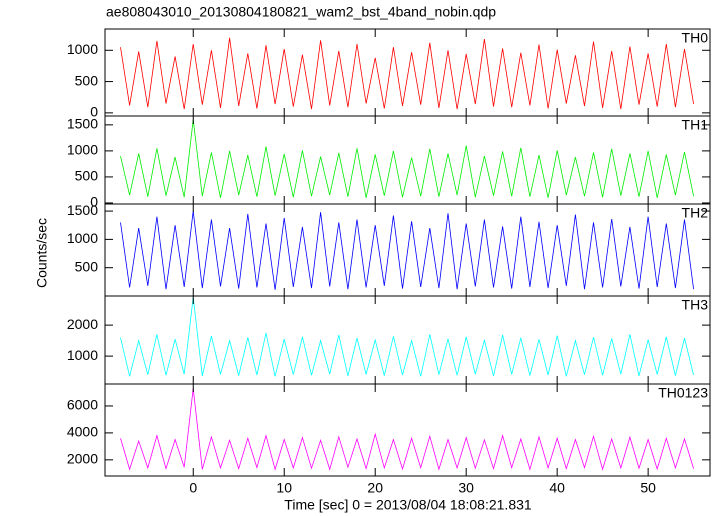  What do you see at coordinates (557, 488) in the screenshot?
I see `x-tick-label: 40` at bounding box center [557, 488].